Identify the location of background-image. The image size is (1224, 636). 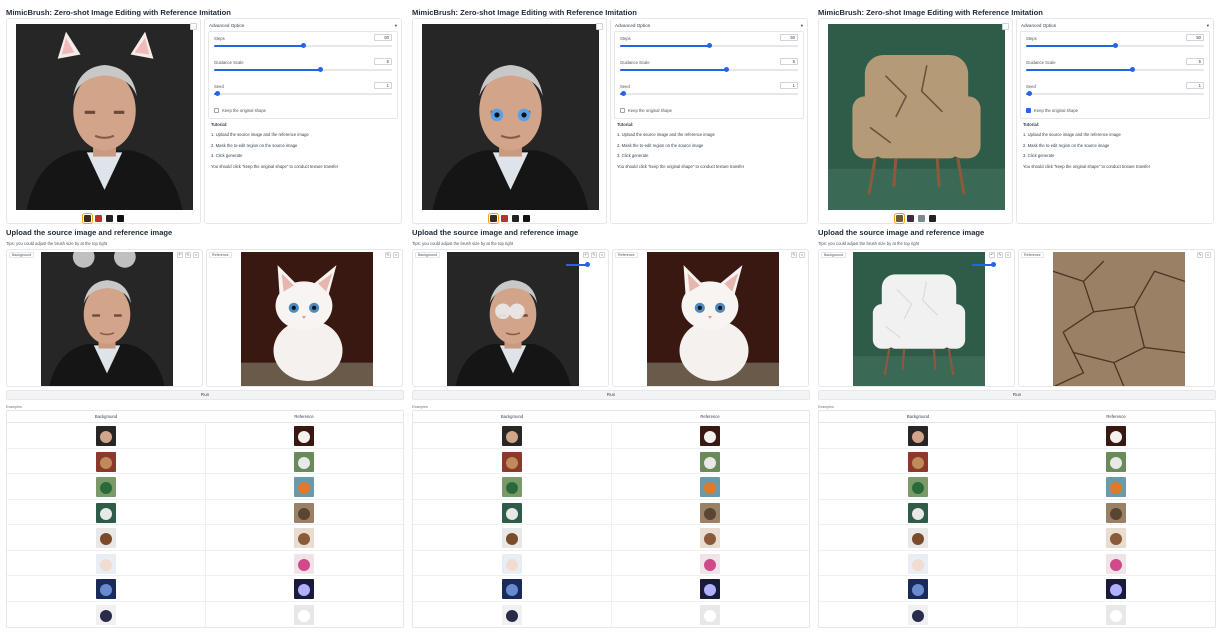
(107, 319).